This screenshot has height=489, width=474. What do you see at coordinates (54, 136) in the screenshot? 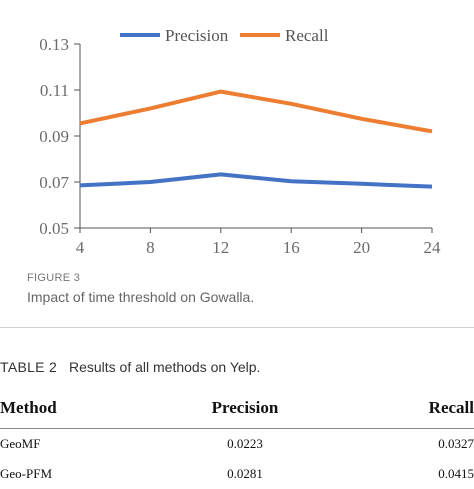
I see `y-tick-label: 0.09` at bounding box center [54, 136].